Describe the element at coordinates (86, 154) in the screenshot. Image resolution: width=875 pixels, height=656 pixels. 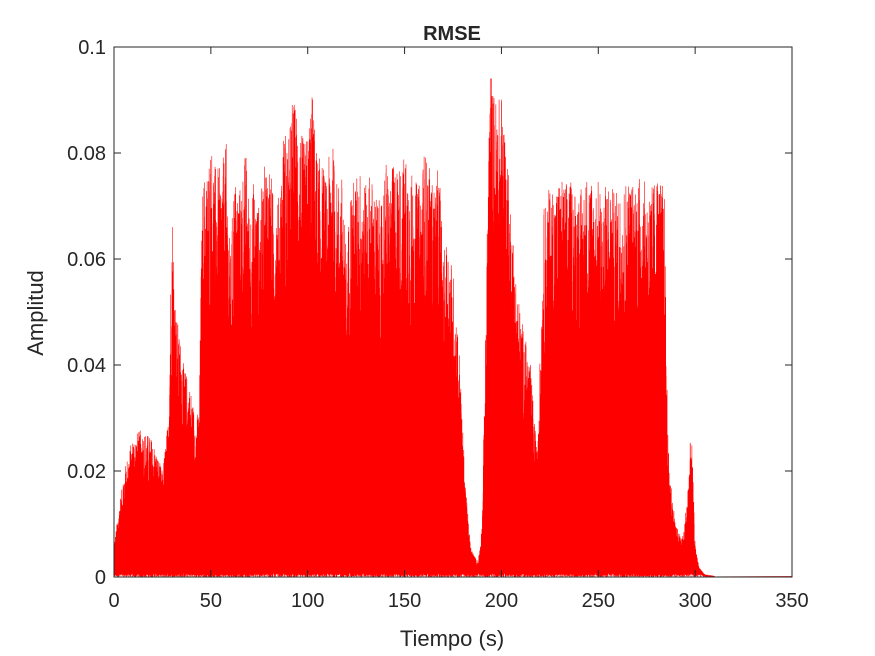
I see `y-tick-label: 0.08` at that location.